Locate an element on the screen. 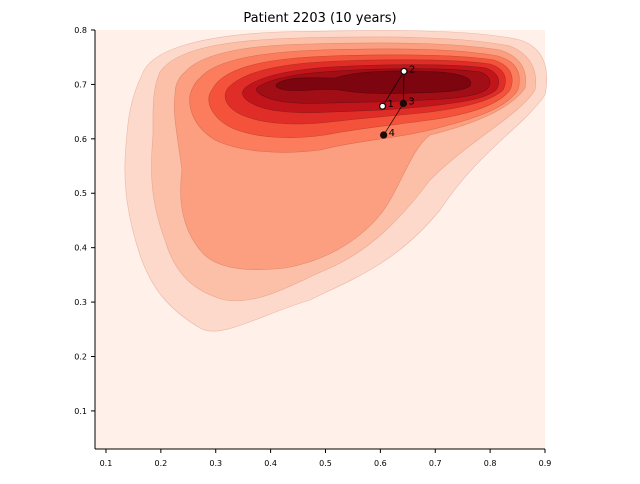 The image size is (640, 484). point-label-3: 3 is located at coordinates (411, 101).